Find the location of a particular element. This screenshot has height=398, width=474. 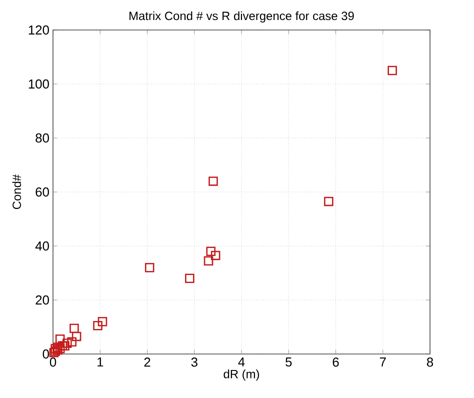

x-tick-label: 8 is located at coordinates (430, 362).